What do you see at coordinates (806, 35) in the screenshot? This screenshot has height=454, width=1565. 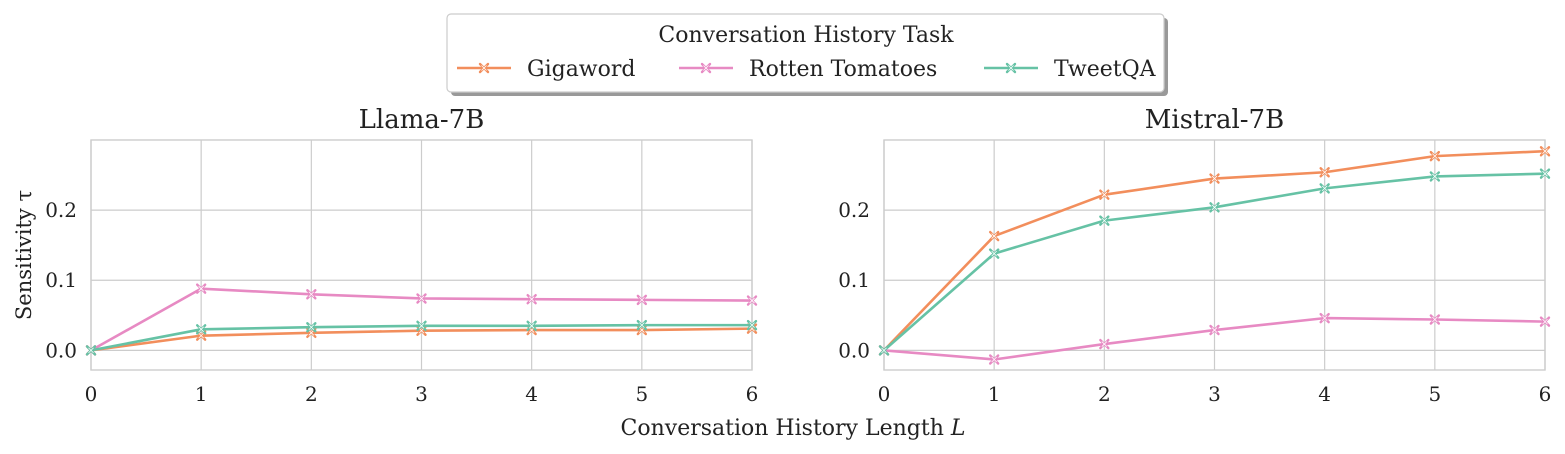 I see `legend-title: Conversation History Task` at bounding box center [806, 35].